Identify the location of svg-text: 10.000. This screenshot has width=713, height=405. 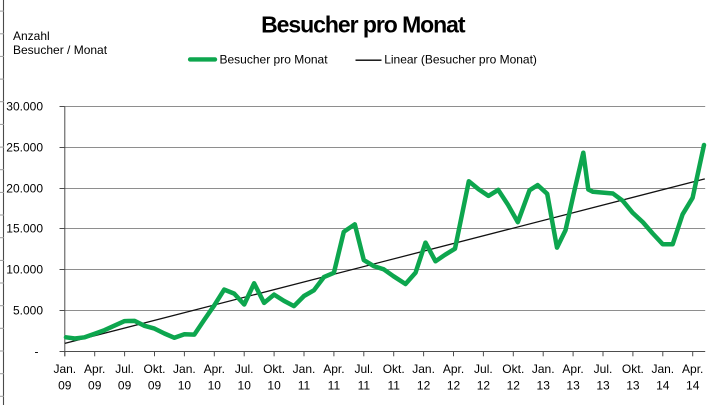
(24, 270).